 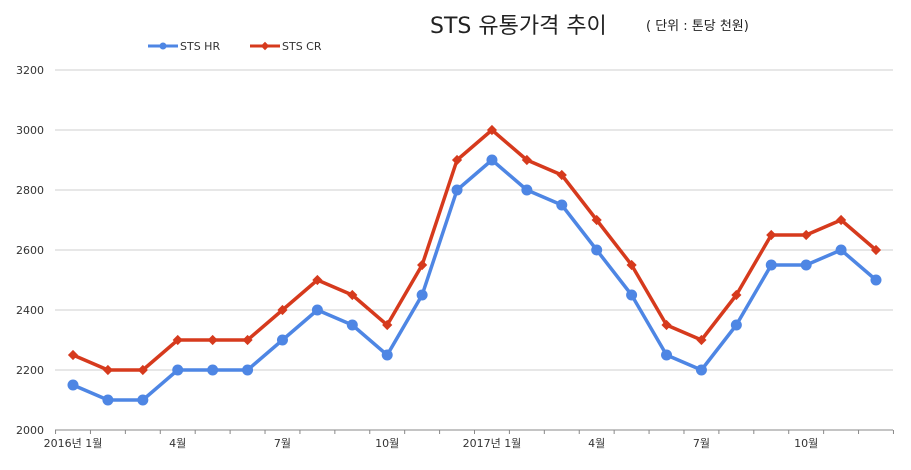 I want to click on x-axis: 2016년 1월 4월 7월 10월 2017년 1월 4월 7월 10월, so click(x=469, y=440).